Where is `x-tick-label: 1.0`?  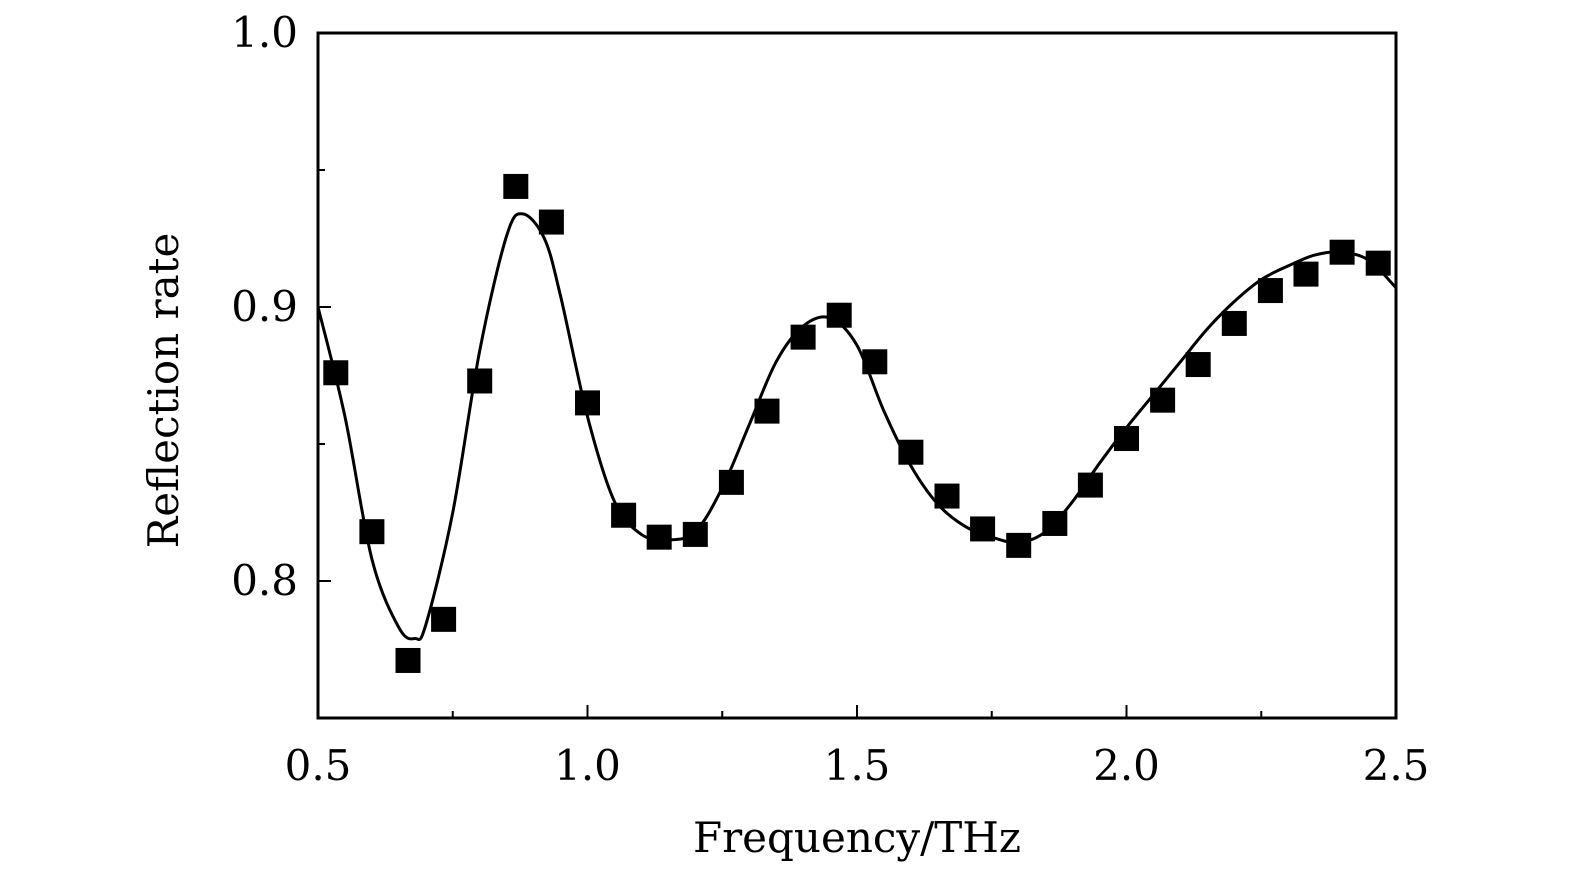
x-tick-label: 1.0 is located at coordinates (587, 765).